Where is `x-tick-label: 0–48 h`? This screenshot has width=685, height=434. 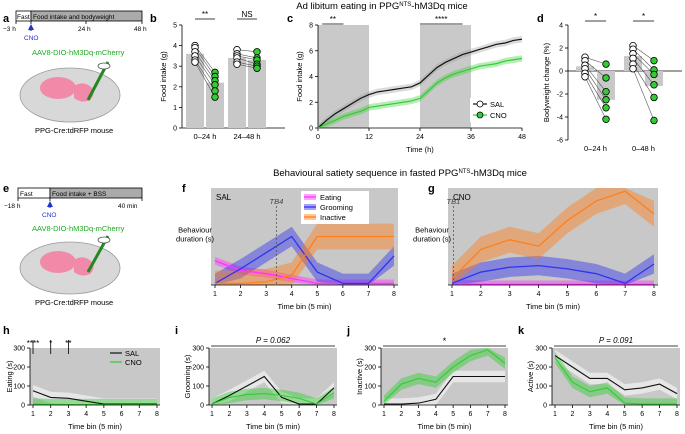 x-tick-label: 0–48 h is located at coordinates (643, 148).